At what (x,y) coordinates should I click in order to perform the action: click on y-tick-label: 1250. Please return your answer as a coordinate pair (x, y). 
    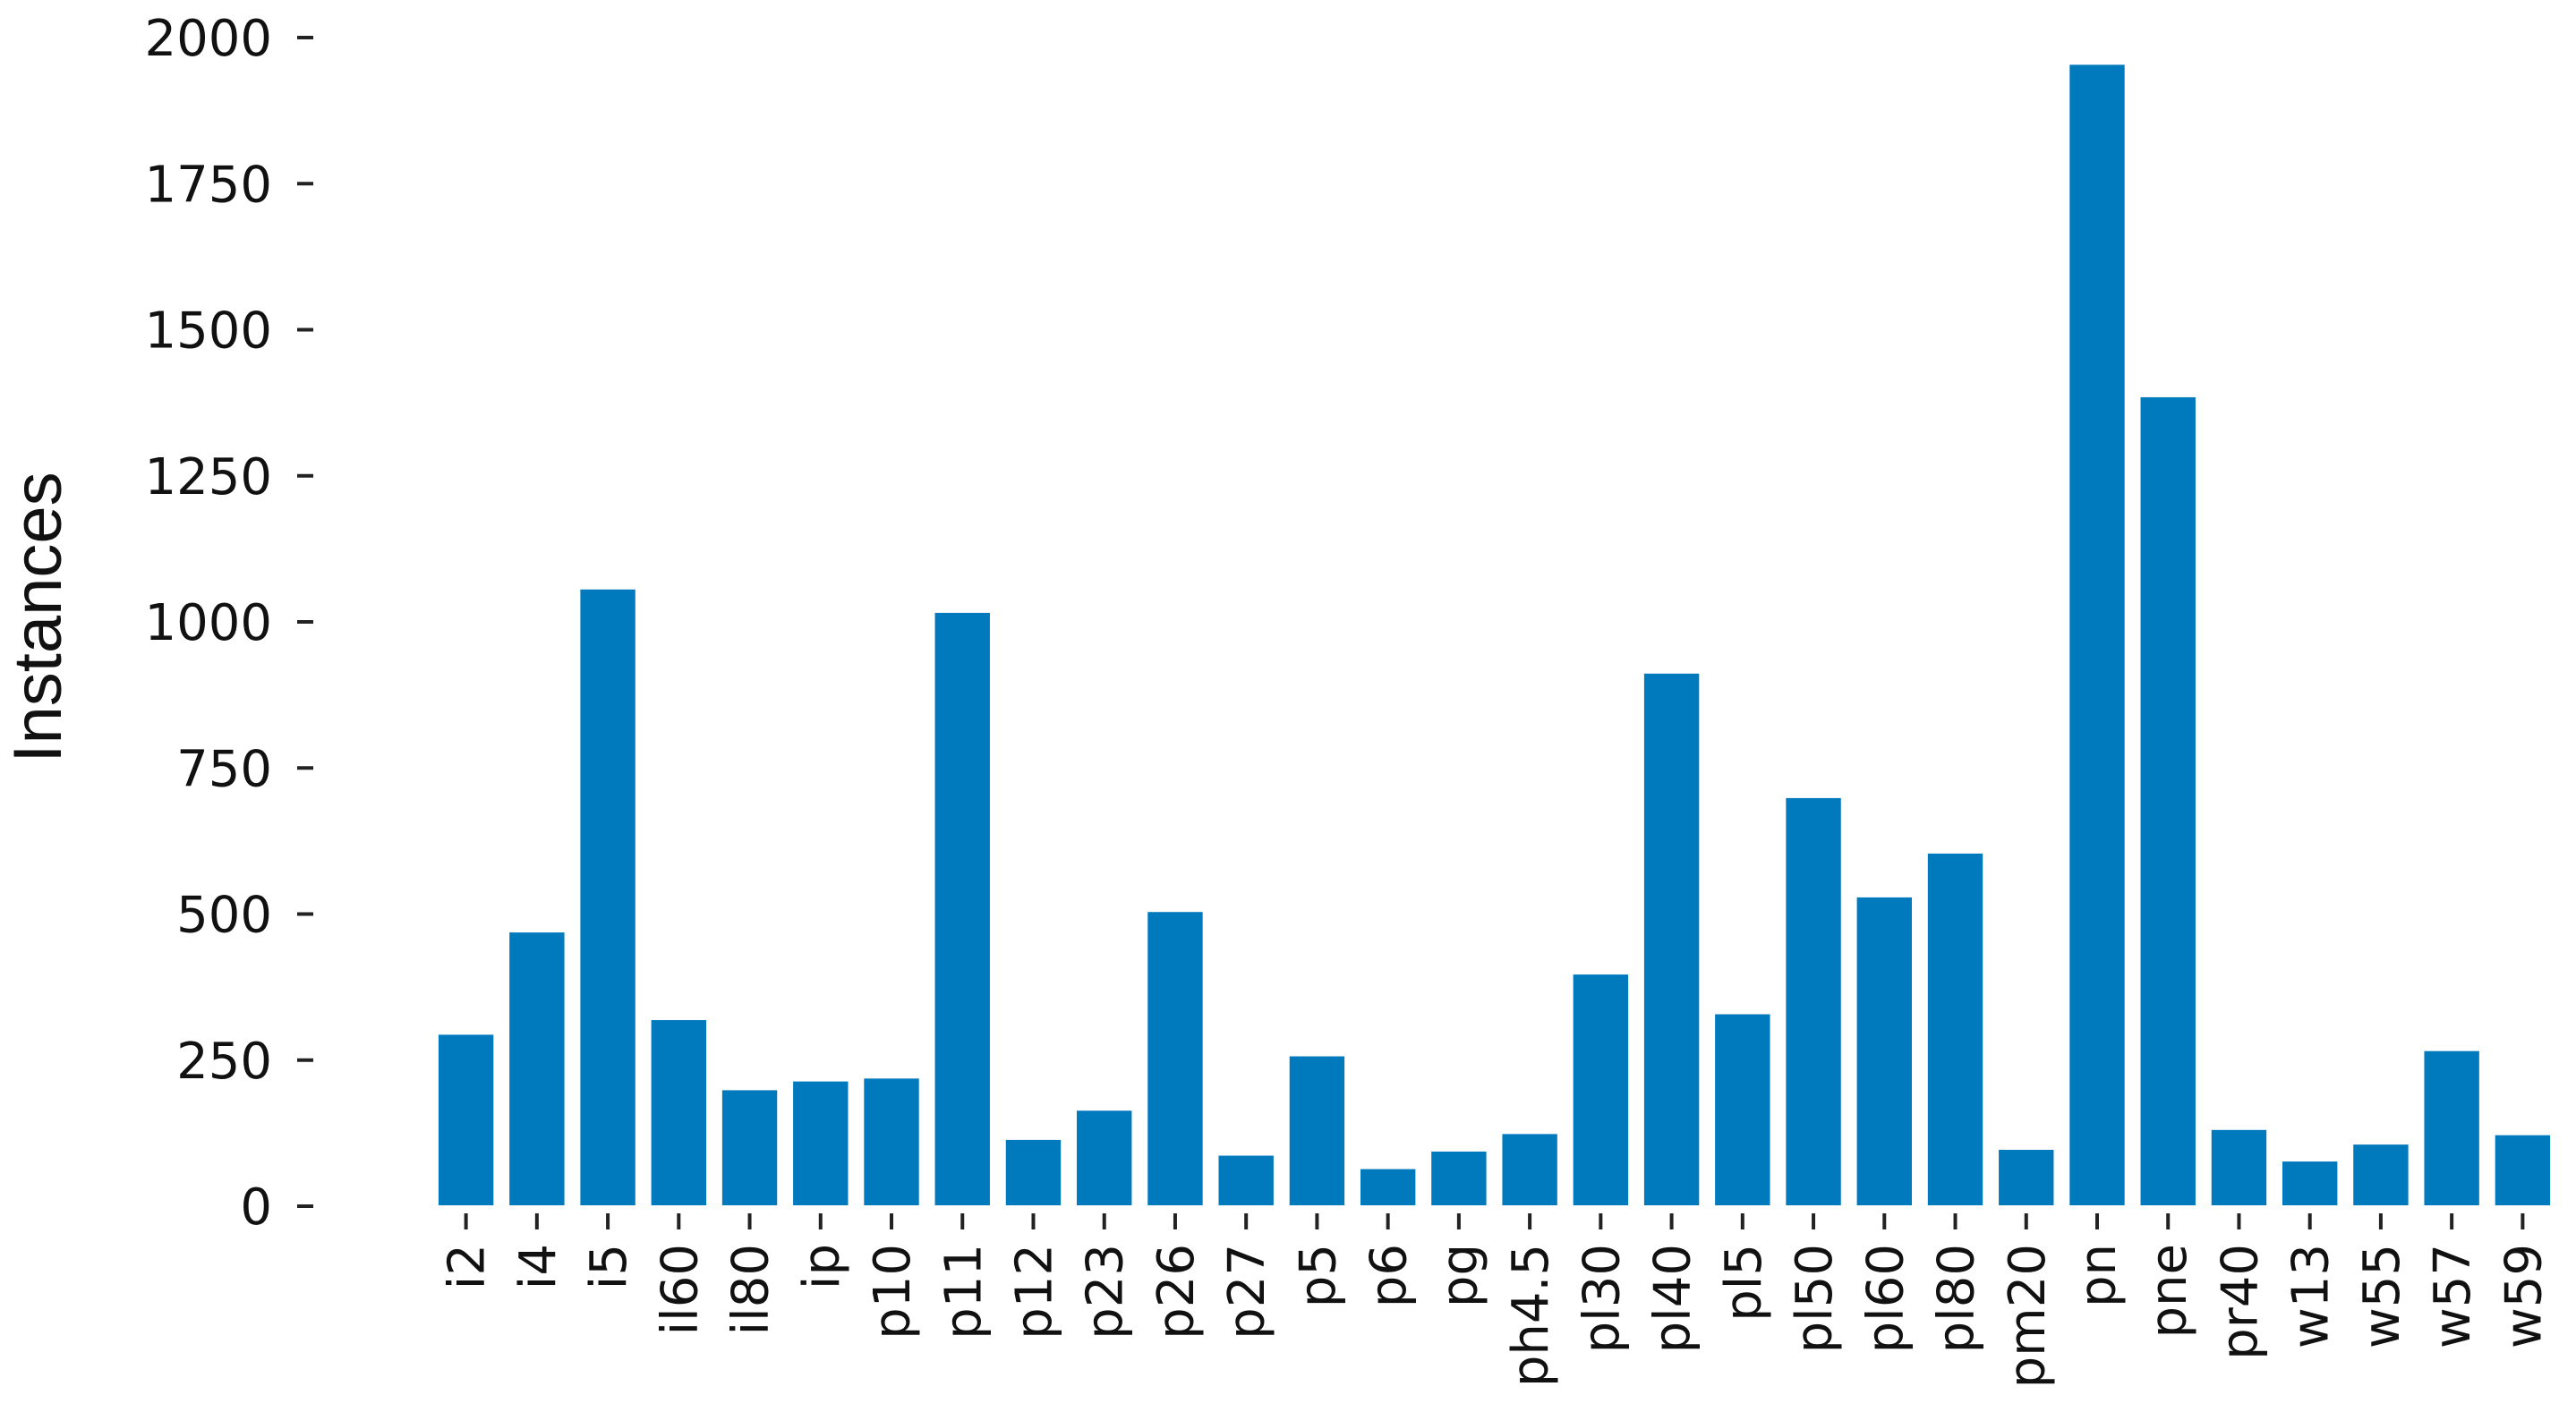
    Looking at the image, I should click on (208, 477).